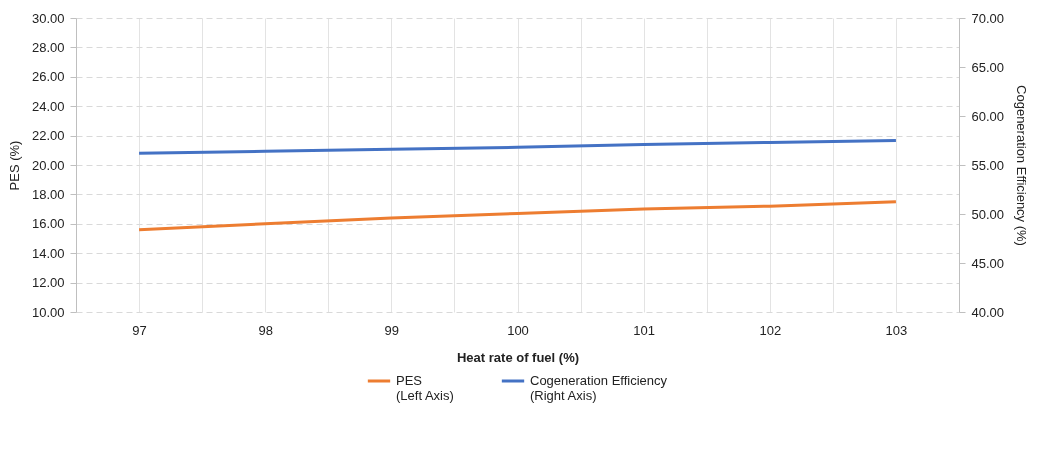 This screenshot has width=1063, height=450. What do you see at coordinates (644, 330) in the screenshot?
I see `x-tick-label: 101` at bounding box center [644, 330].